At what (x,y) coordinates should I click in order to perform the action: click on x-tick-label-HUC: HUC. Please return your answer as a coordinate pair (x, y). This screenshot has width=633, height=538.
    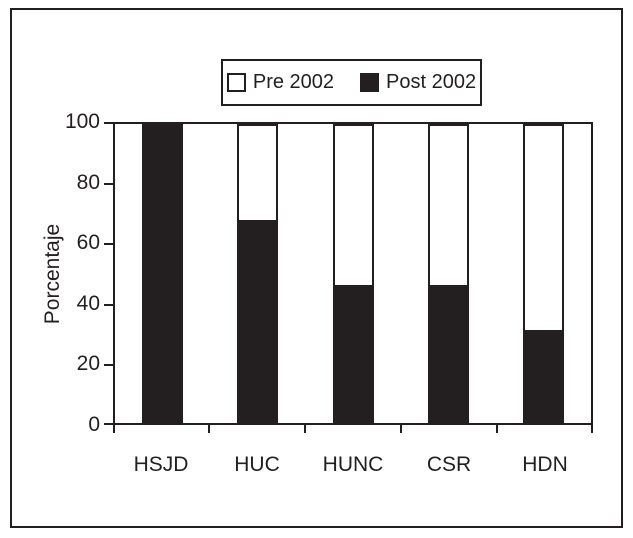
    Looking at the image, I should click on (257, 464).